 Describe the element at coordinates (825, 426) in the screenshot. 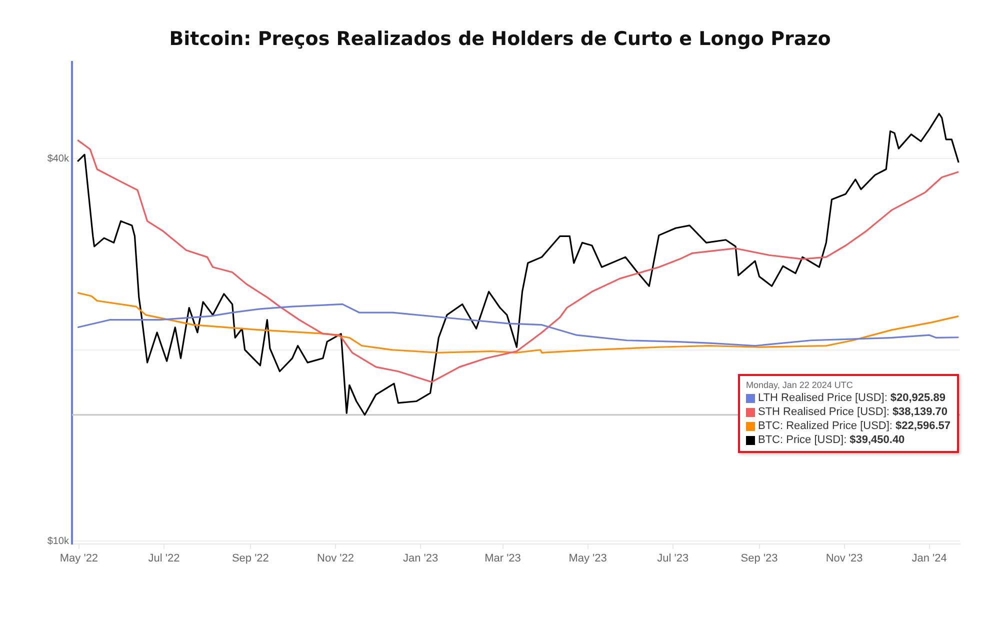

I see `legend-label: BTC: Realized Price [USD]:` at that location.